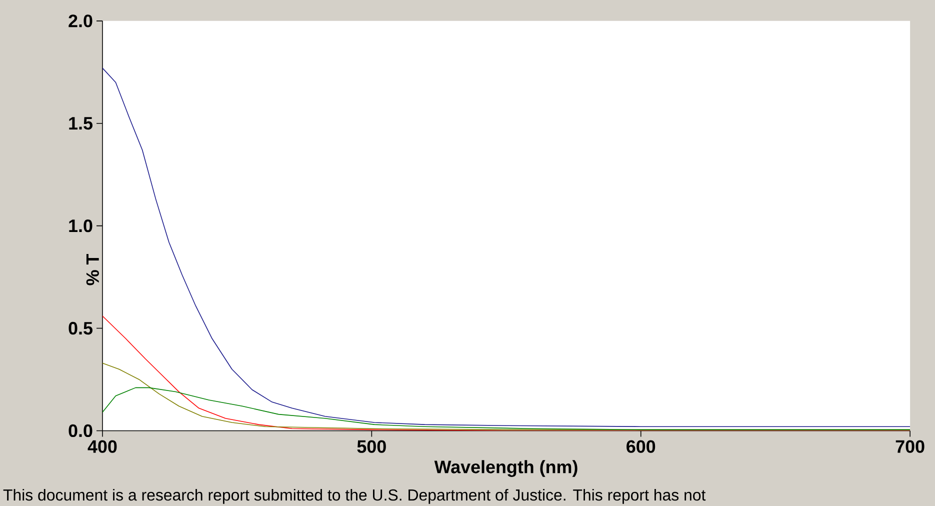 Image resolution: width=935 pixels, height=506 pixels. What do you see at coordinates (80, 21) in the screenshot?
I see `y-tick-label: 2.0` at bounding box center [80, 21].